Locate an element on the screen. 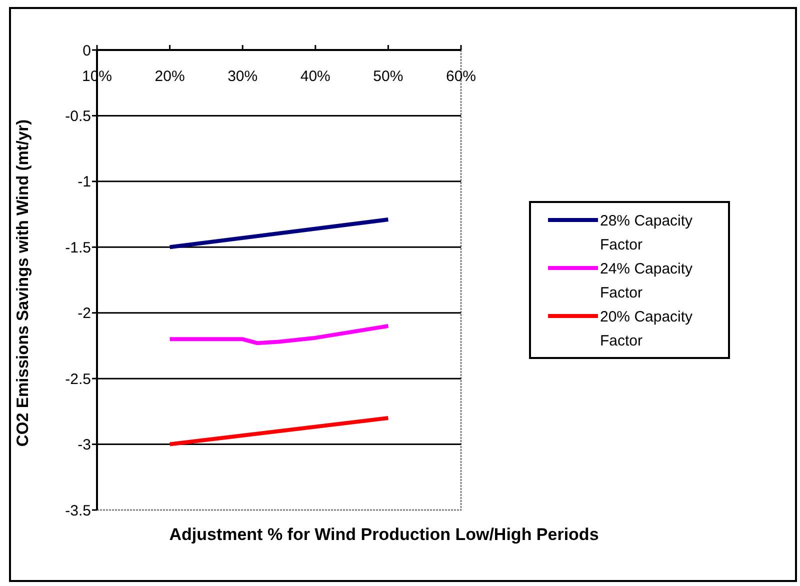  x-tick-label: 60% is located at coordinates (461, 76).